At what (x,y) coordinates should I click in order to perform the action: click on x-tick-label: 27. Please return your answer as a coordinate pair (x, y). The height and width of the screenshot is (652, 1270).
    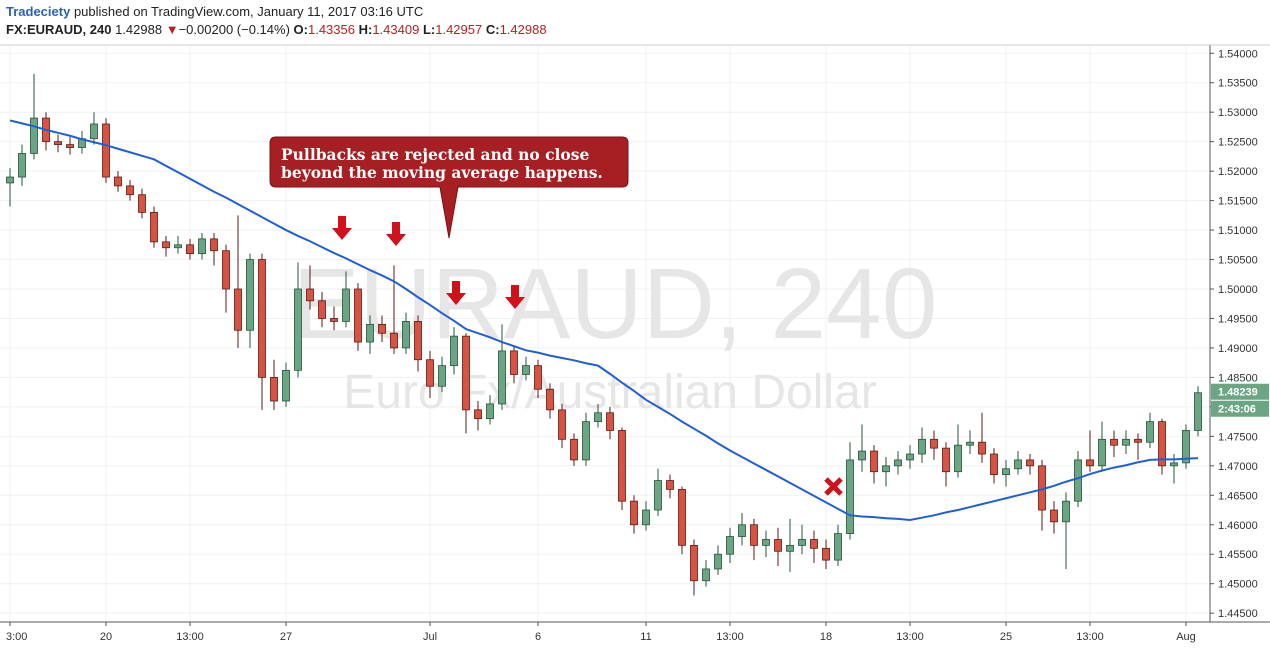
    Looking at the image, I should click on (286, 637).